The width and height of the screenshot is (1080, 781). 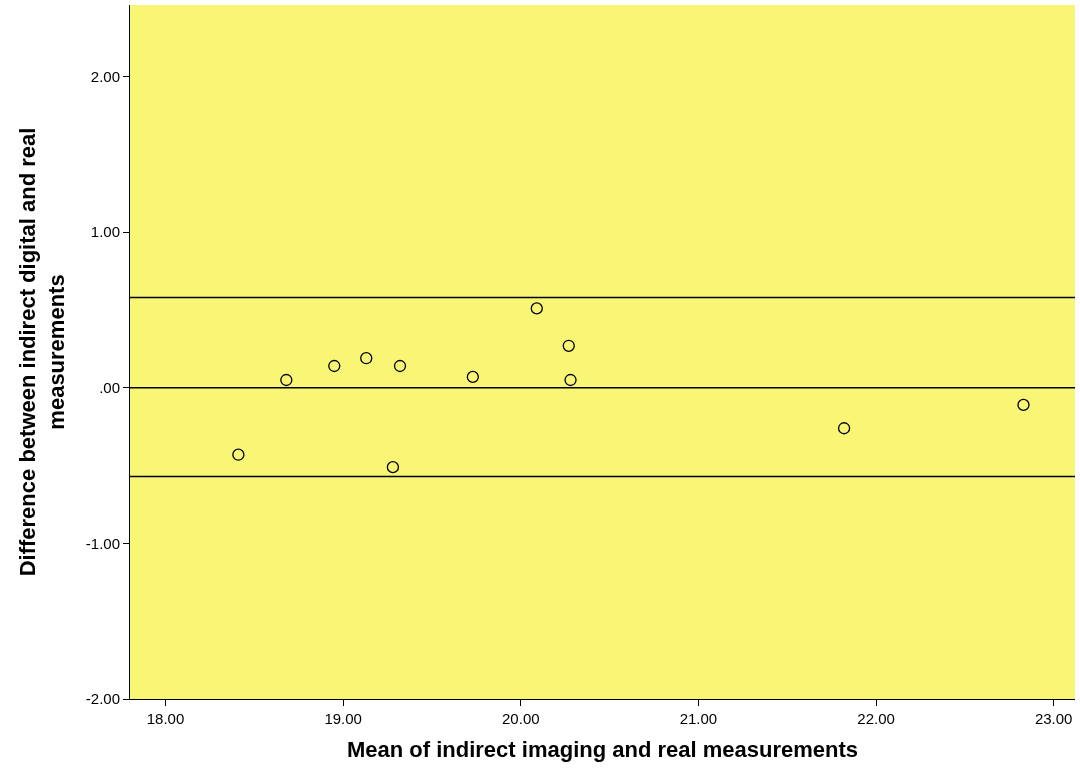 What do you see at coordinates (521, 718) in the screenshot?
I see `x-tick-label: 20.00` at bounding box center [521, 718].